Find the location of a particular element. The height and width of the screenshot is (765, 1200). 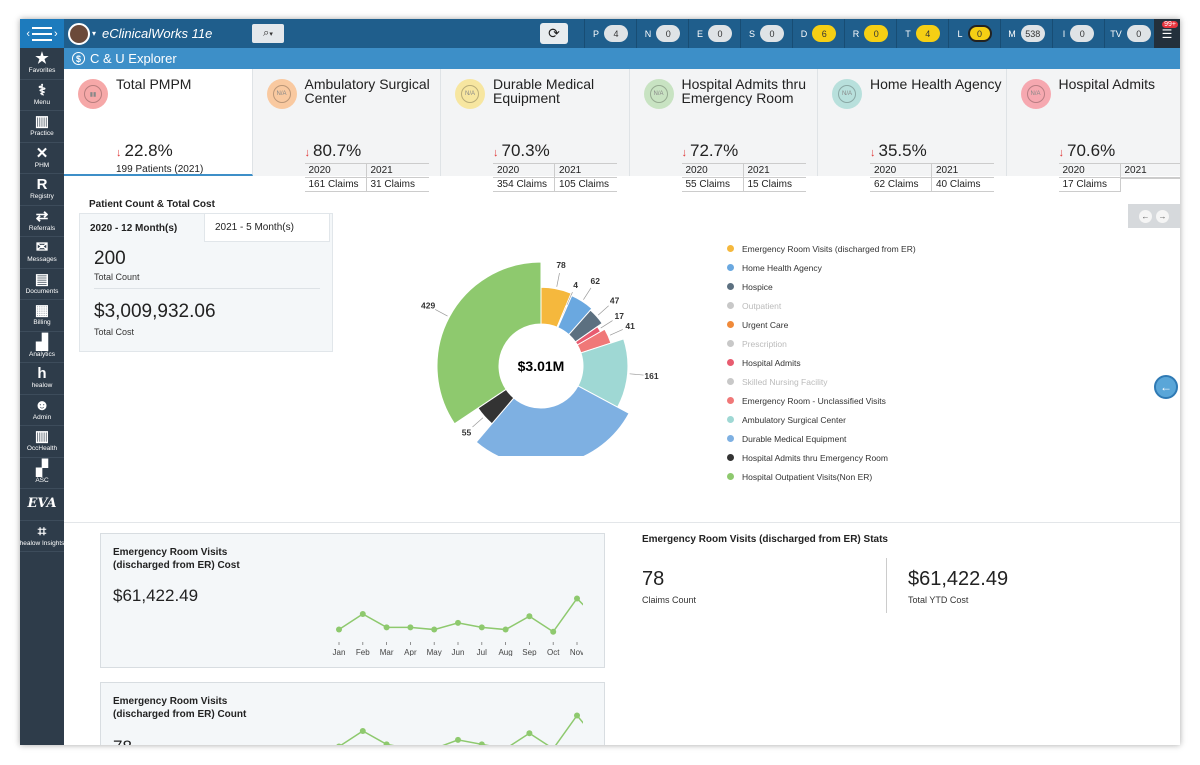

sidebar-item: ⚕ Menu is located at coordinates (42, 95).